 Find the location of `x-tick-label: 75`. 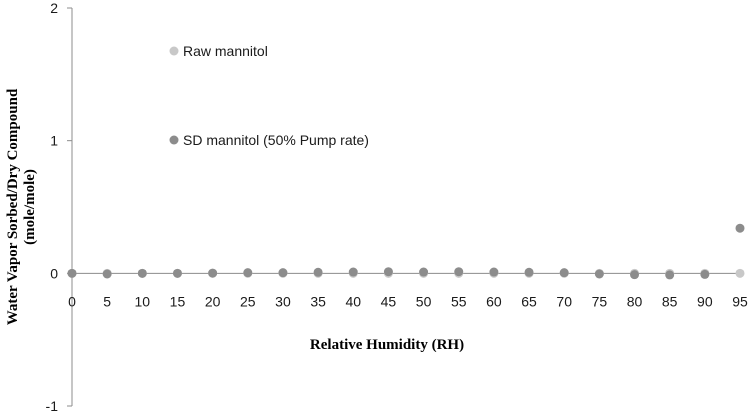

x-tick-label: 75 is located at coordinates (600, 301).